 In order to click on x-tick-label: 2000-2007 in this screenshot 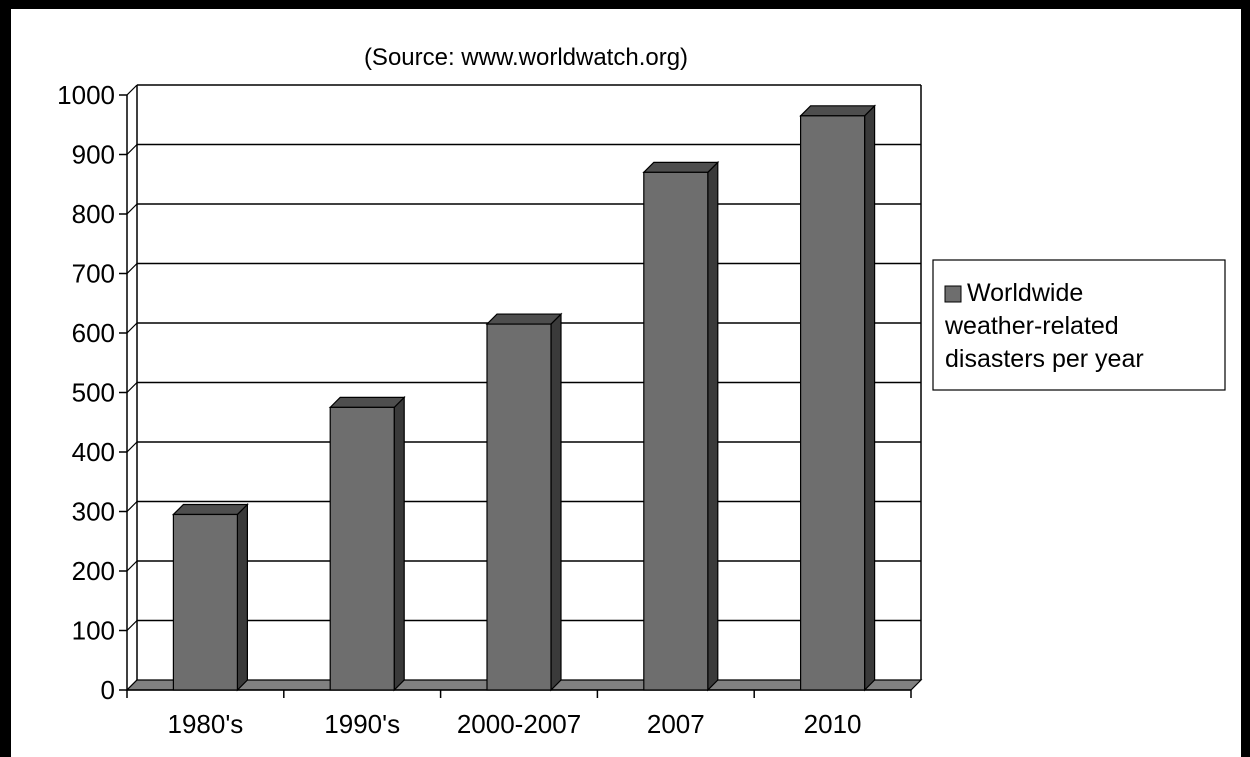, I will do `click(519, 724)`.